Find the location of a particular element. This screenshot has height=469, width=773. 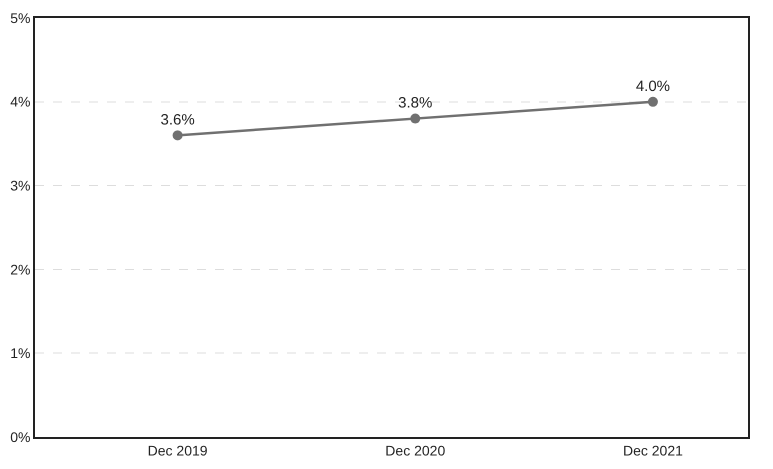

y-tick-label: 0% is located at coordinates (20, 436).